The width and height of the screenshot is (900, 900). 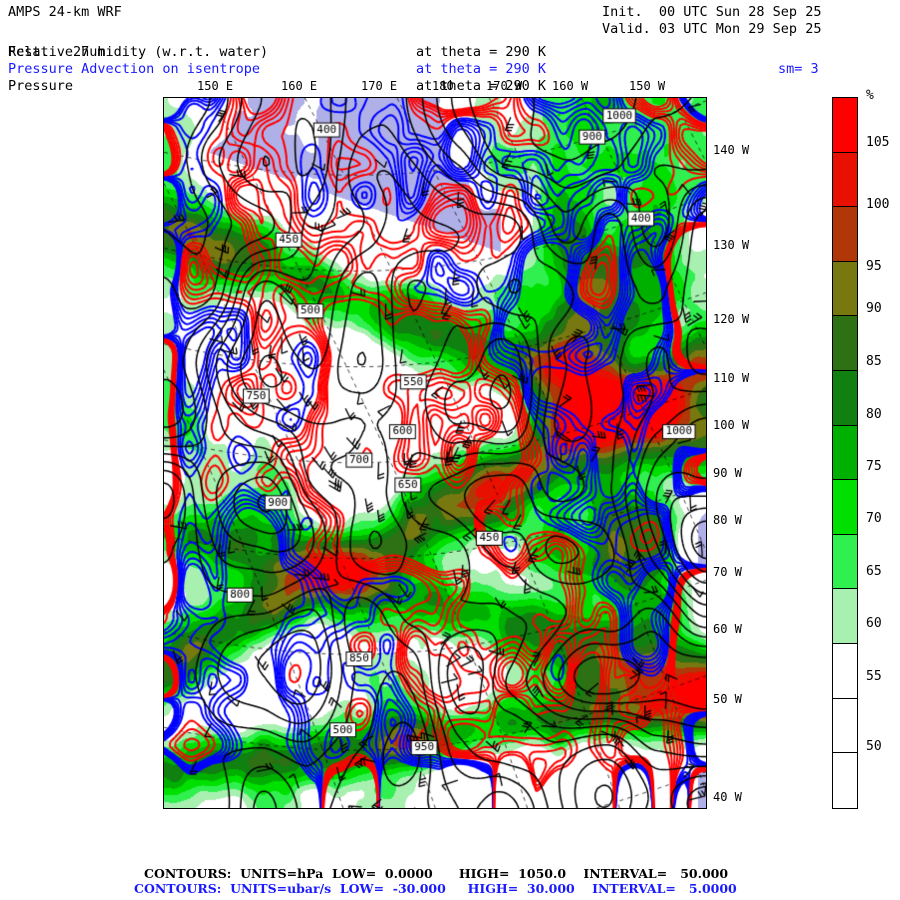 I want to click on colorbar-tick-70: 70, so click(x=874, y=518).